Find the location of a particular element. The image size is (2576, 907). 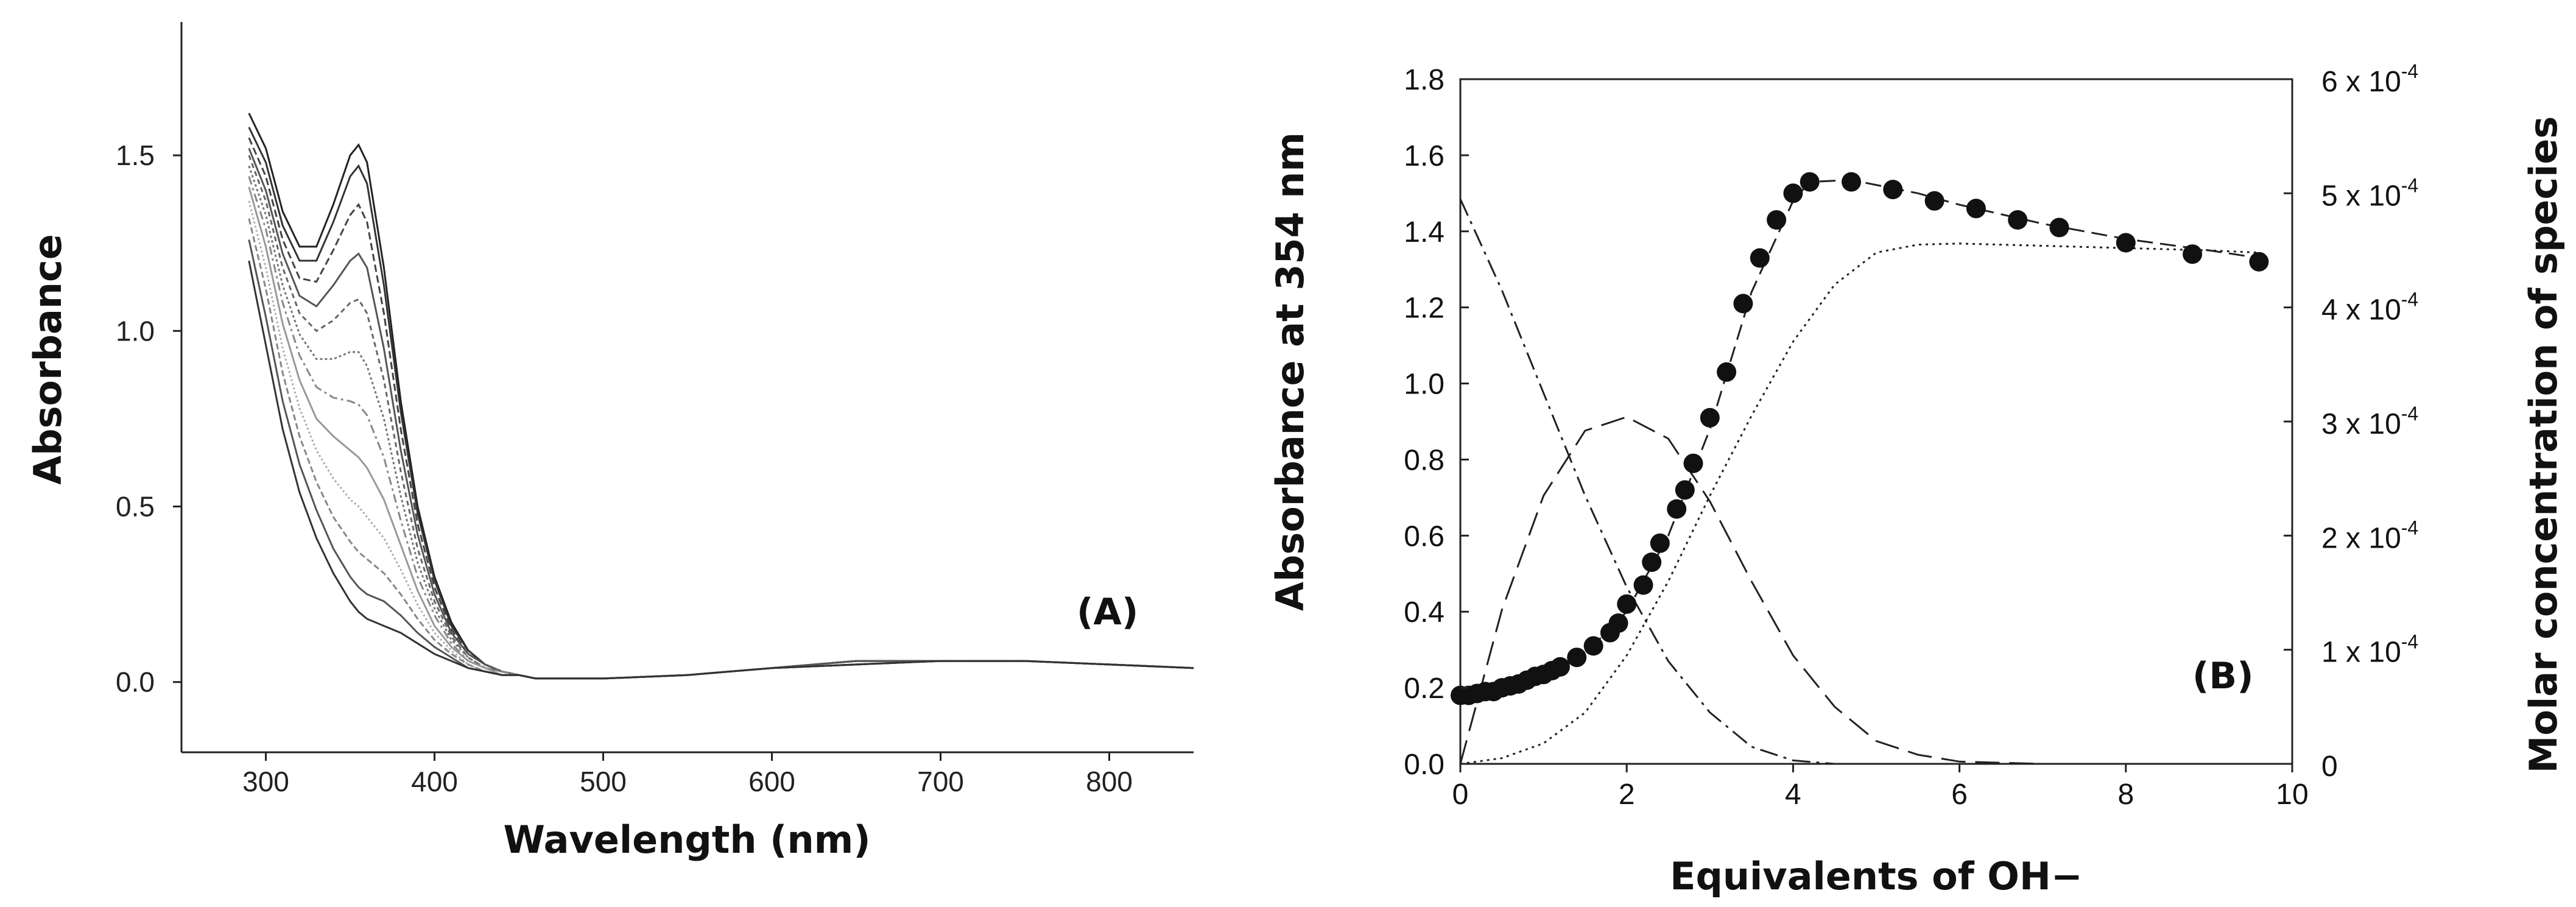

chart-b-y-tick-label-right: 6 x 10⁻⁴ is located at coordinates (2369, 79).